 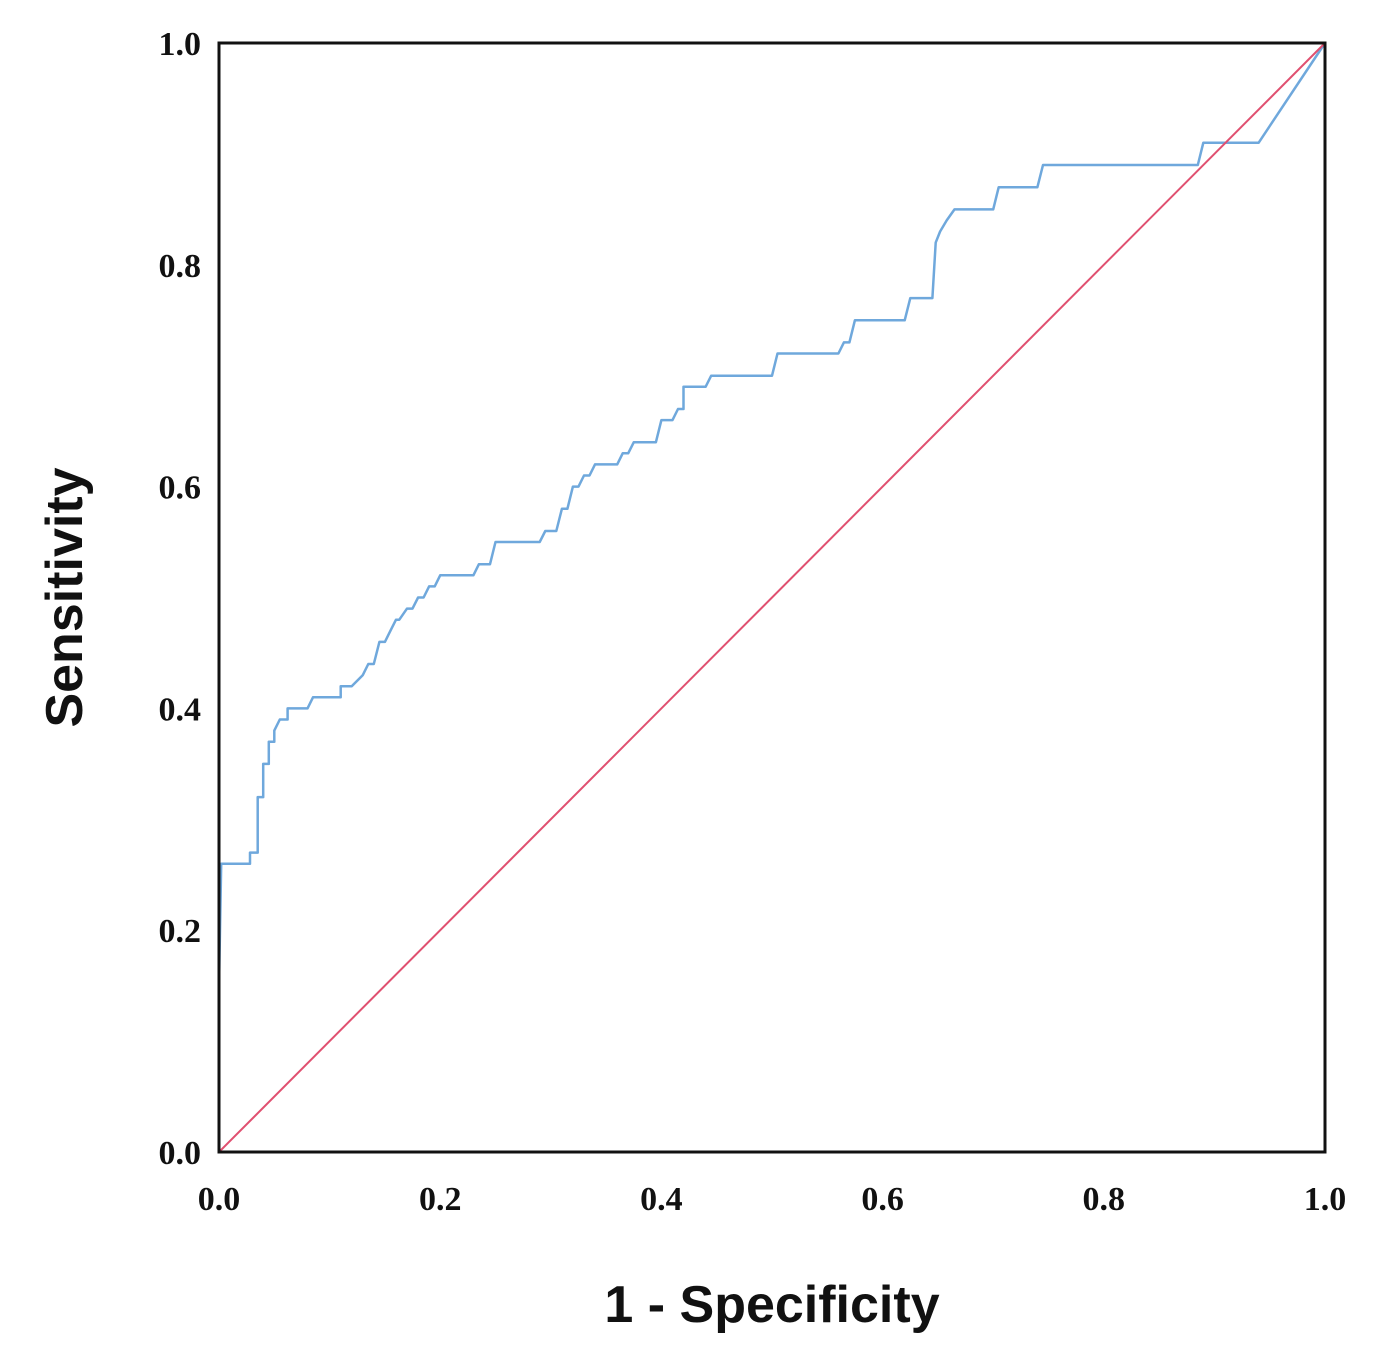 What do you see at coordinates (180, 599) in the screenshot?
I see `y-axis-ticks: 0.0 0.2 0.4 0.6 0.8 1.0` at bounding box center [180, 599].